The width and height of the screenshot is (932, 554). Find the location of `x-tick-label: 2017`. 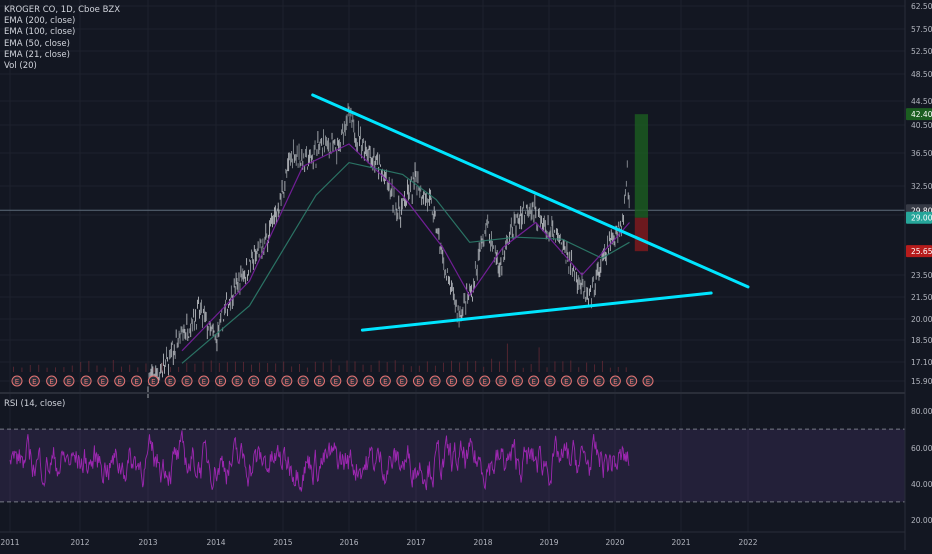

x-tick-label: 2017 is located at coordinates (415, 542).